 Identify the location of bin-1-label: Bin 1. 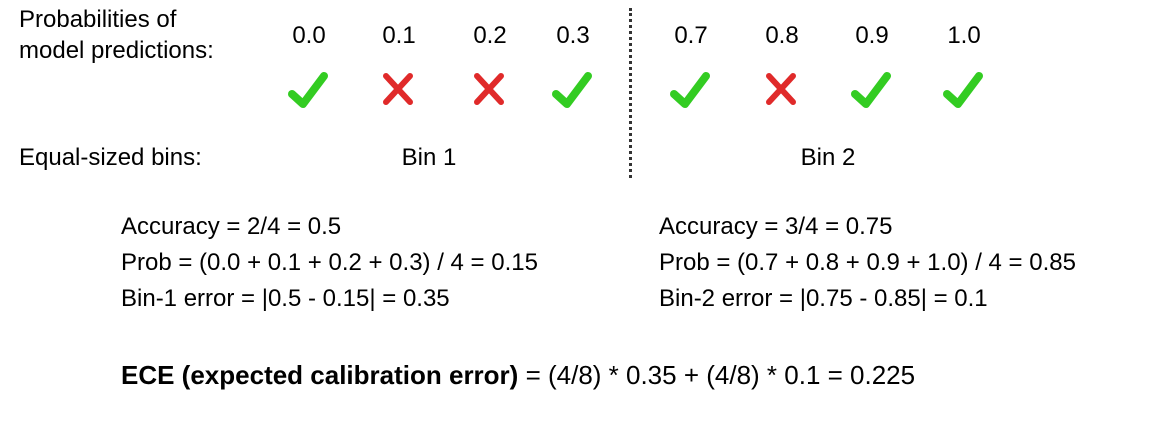
(429, 157).